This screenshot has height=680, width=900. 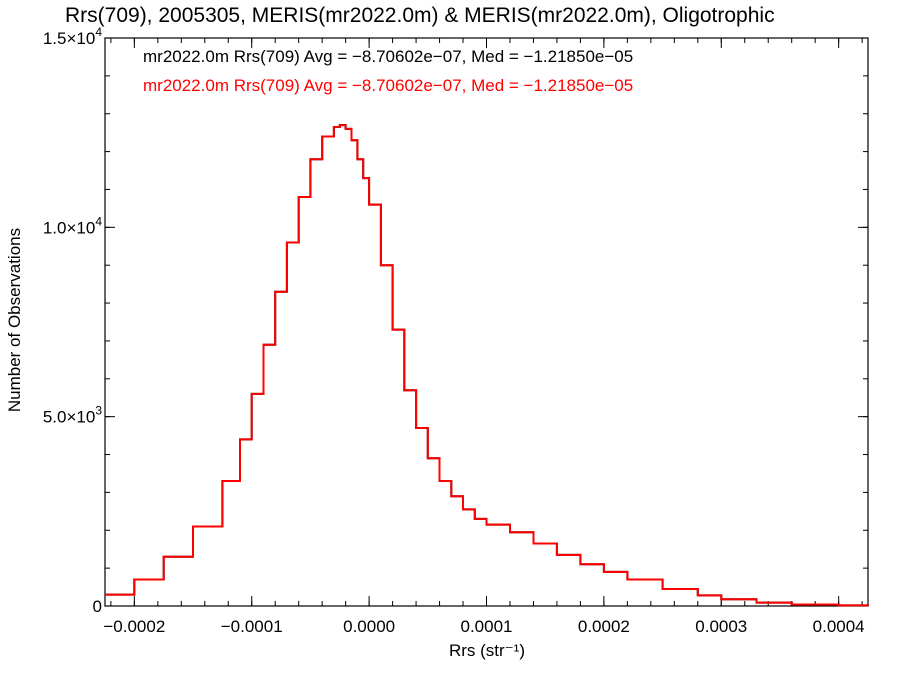 I want to click on x-tick-label: 0.0001, so click(x=487, y=626).